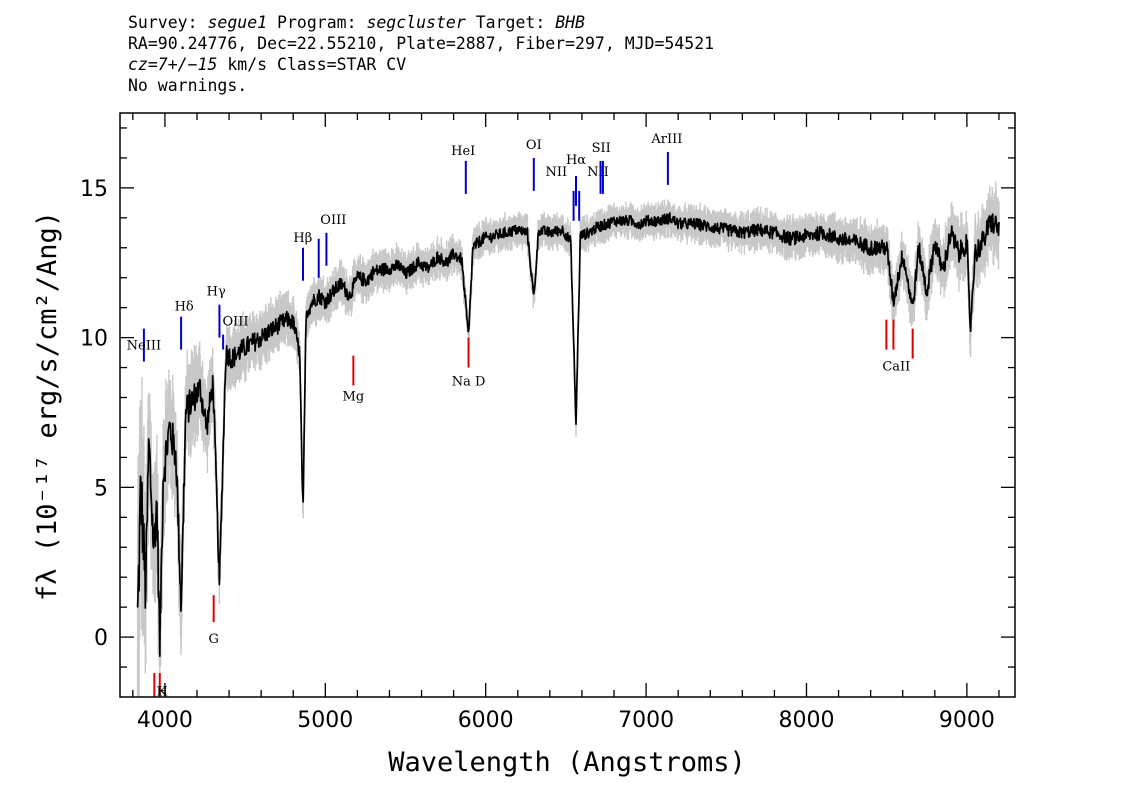 The height and width of the screenshot is (810, 1134). What do you see at coordinates (534, 145) in the screenshot?
I see `emission-line-label: OI` at bounding box center [534, 145].